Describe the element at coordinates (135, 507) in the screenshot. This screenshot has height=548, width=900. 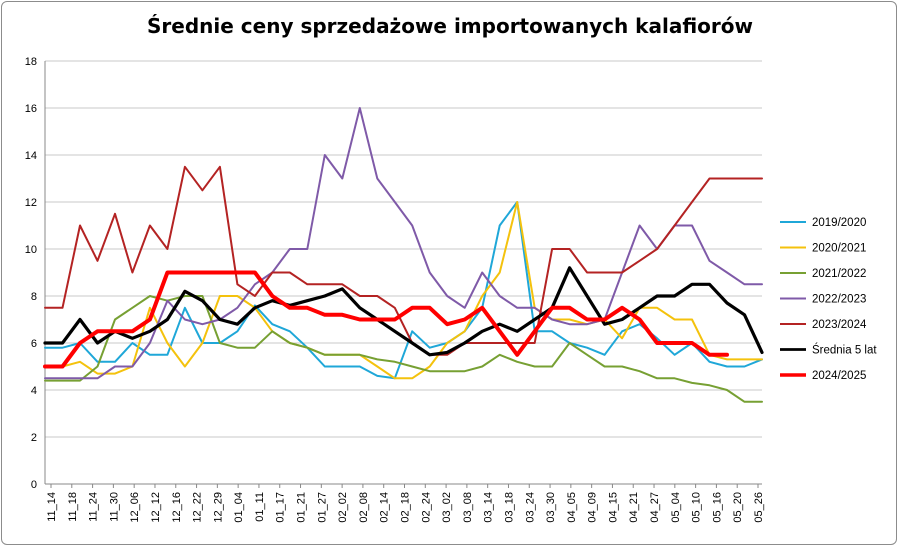
I see `x-tick-label: 12_06` at that location.